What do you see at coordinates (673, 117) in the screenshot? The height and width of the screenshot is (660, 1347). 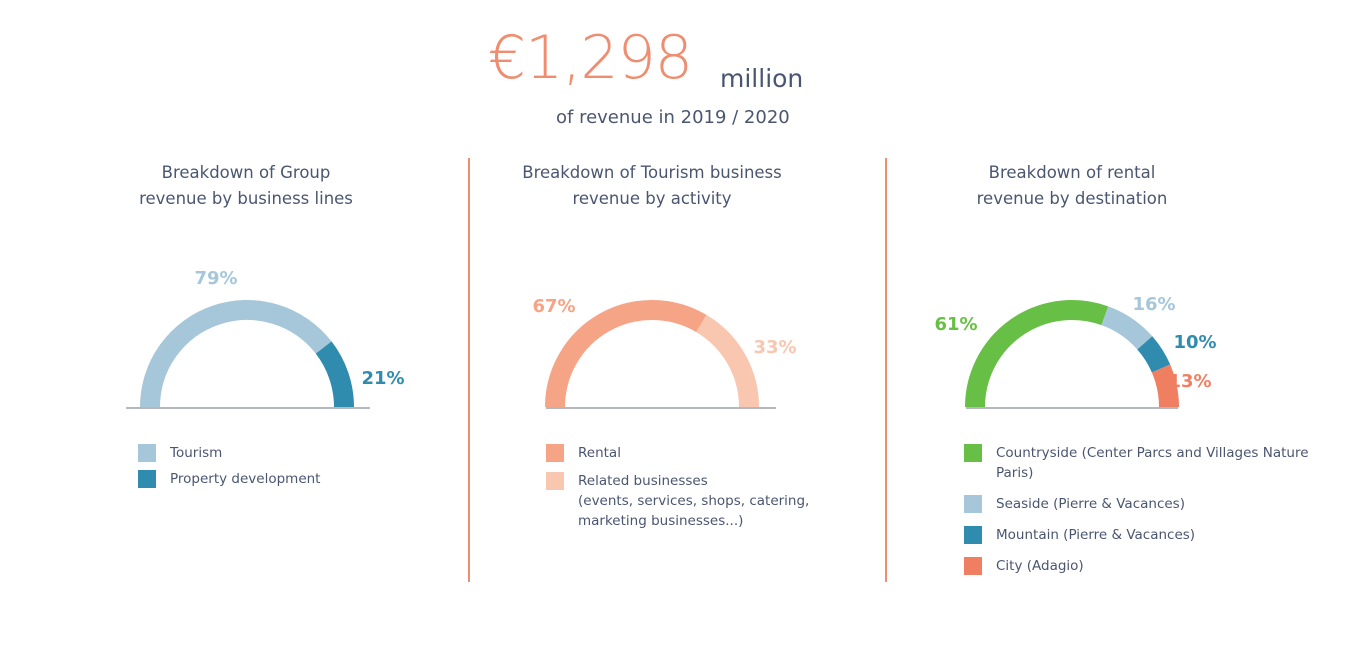 I see `revenue-subtitle: of revenue in 2019 / 2020` at bounding box center [673, 117].